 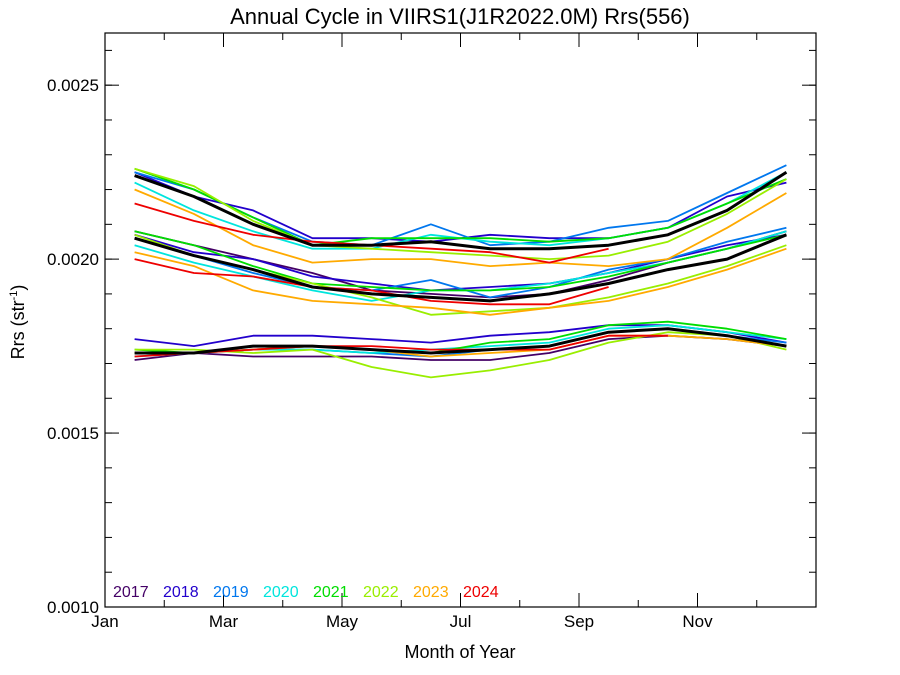 What do you see at coordinates (224, 621) in the screenshot?
I see `x-tick-label: Mar` at bounding box center [224, 621].